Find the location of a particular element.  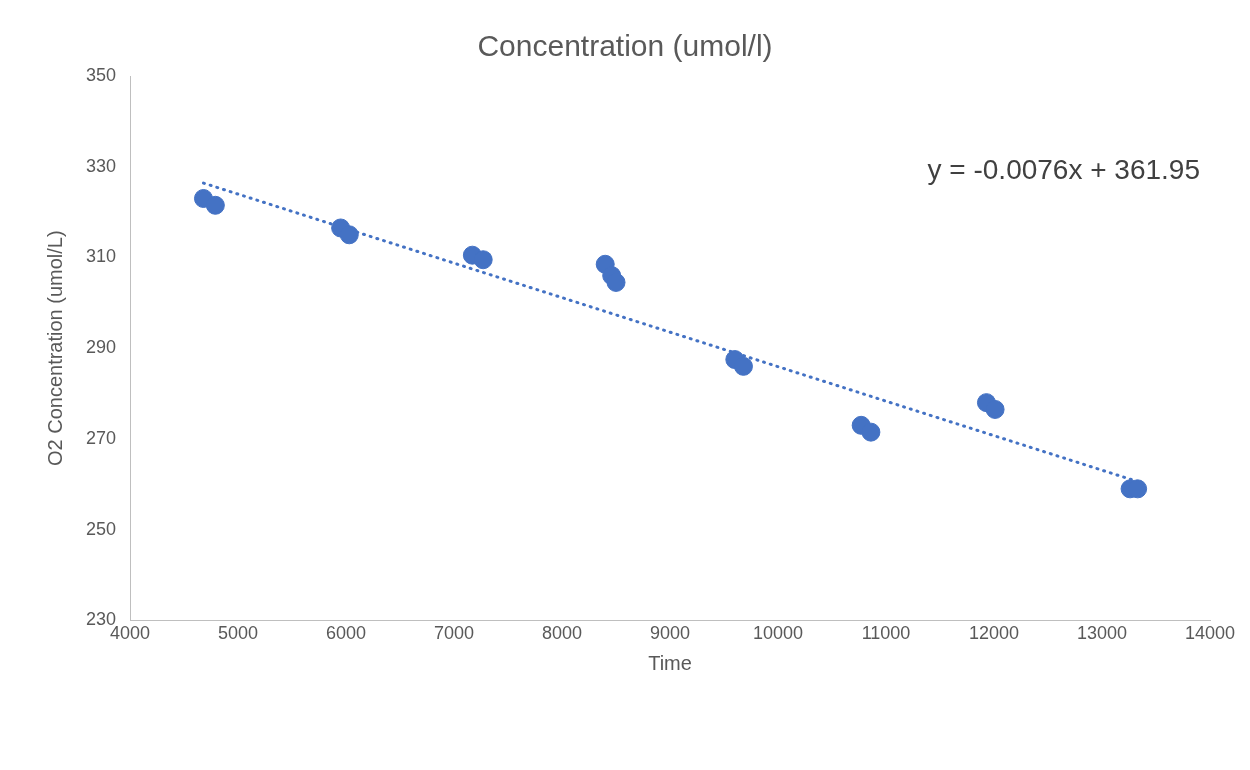

x-tick-label: 14000 is located at coordinates (1210, 633).